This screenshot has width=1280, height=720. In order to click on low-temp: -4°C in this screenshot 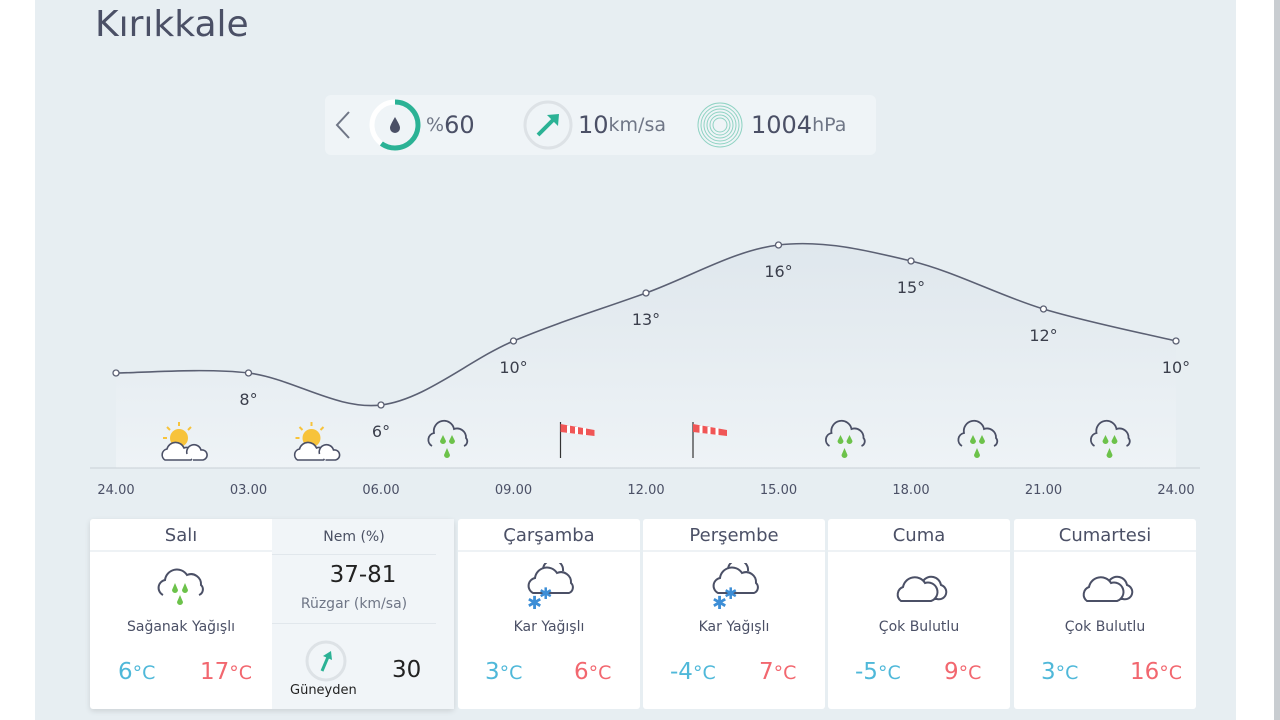, I will do `click(693, 672)`.